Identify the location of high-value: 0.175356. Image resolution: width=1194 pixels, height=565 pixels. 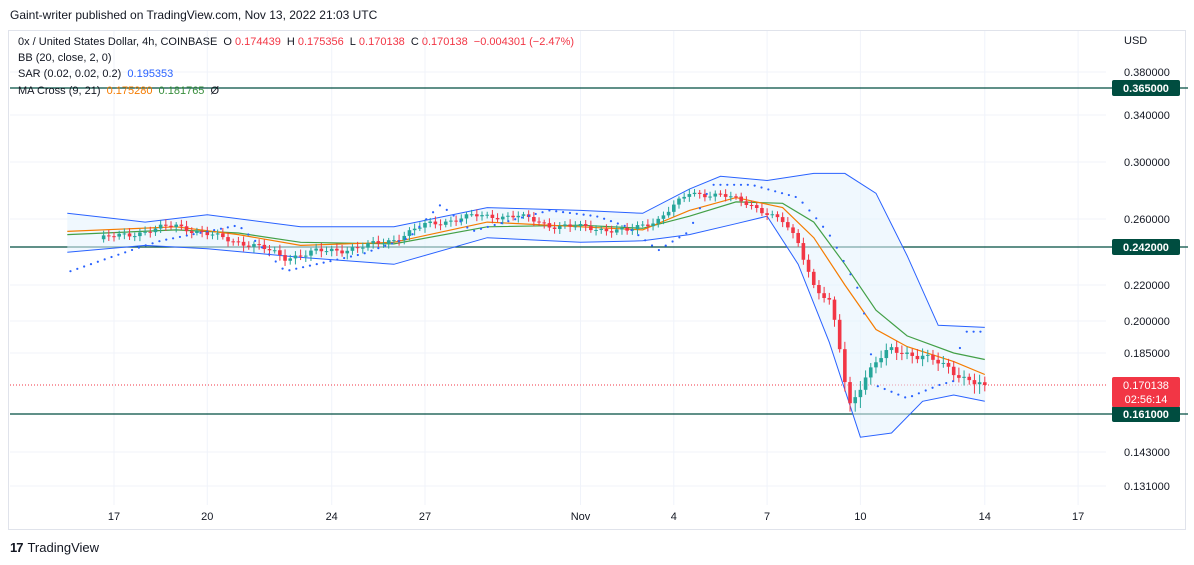
(320, 42).